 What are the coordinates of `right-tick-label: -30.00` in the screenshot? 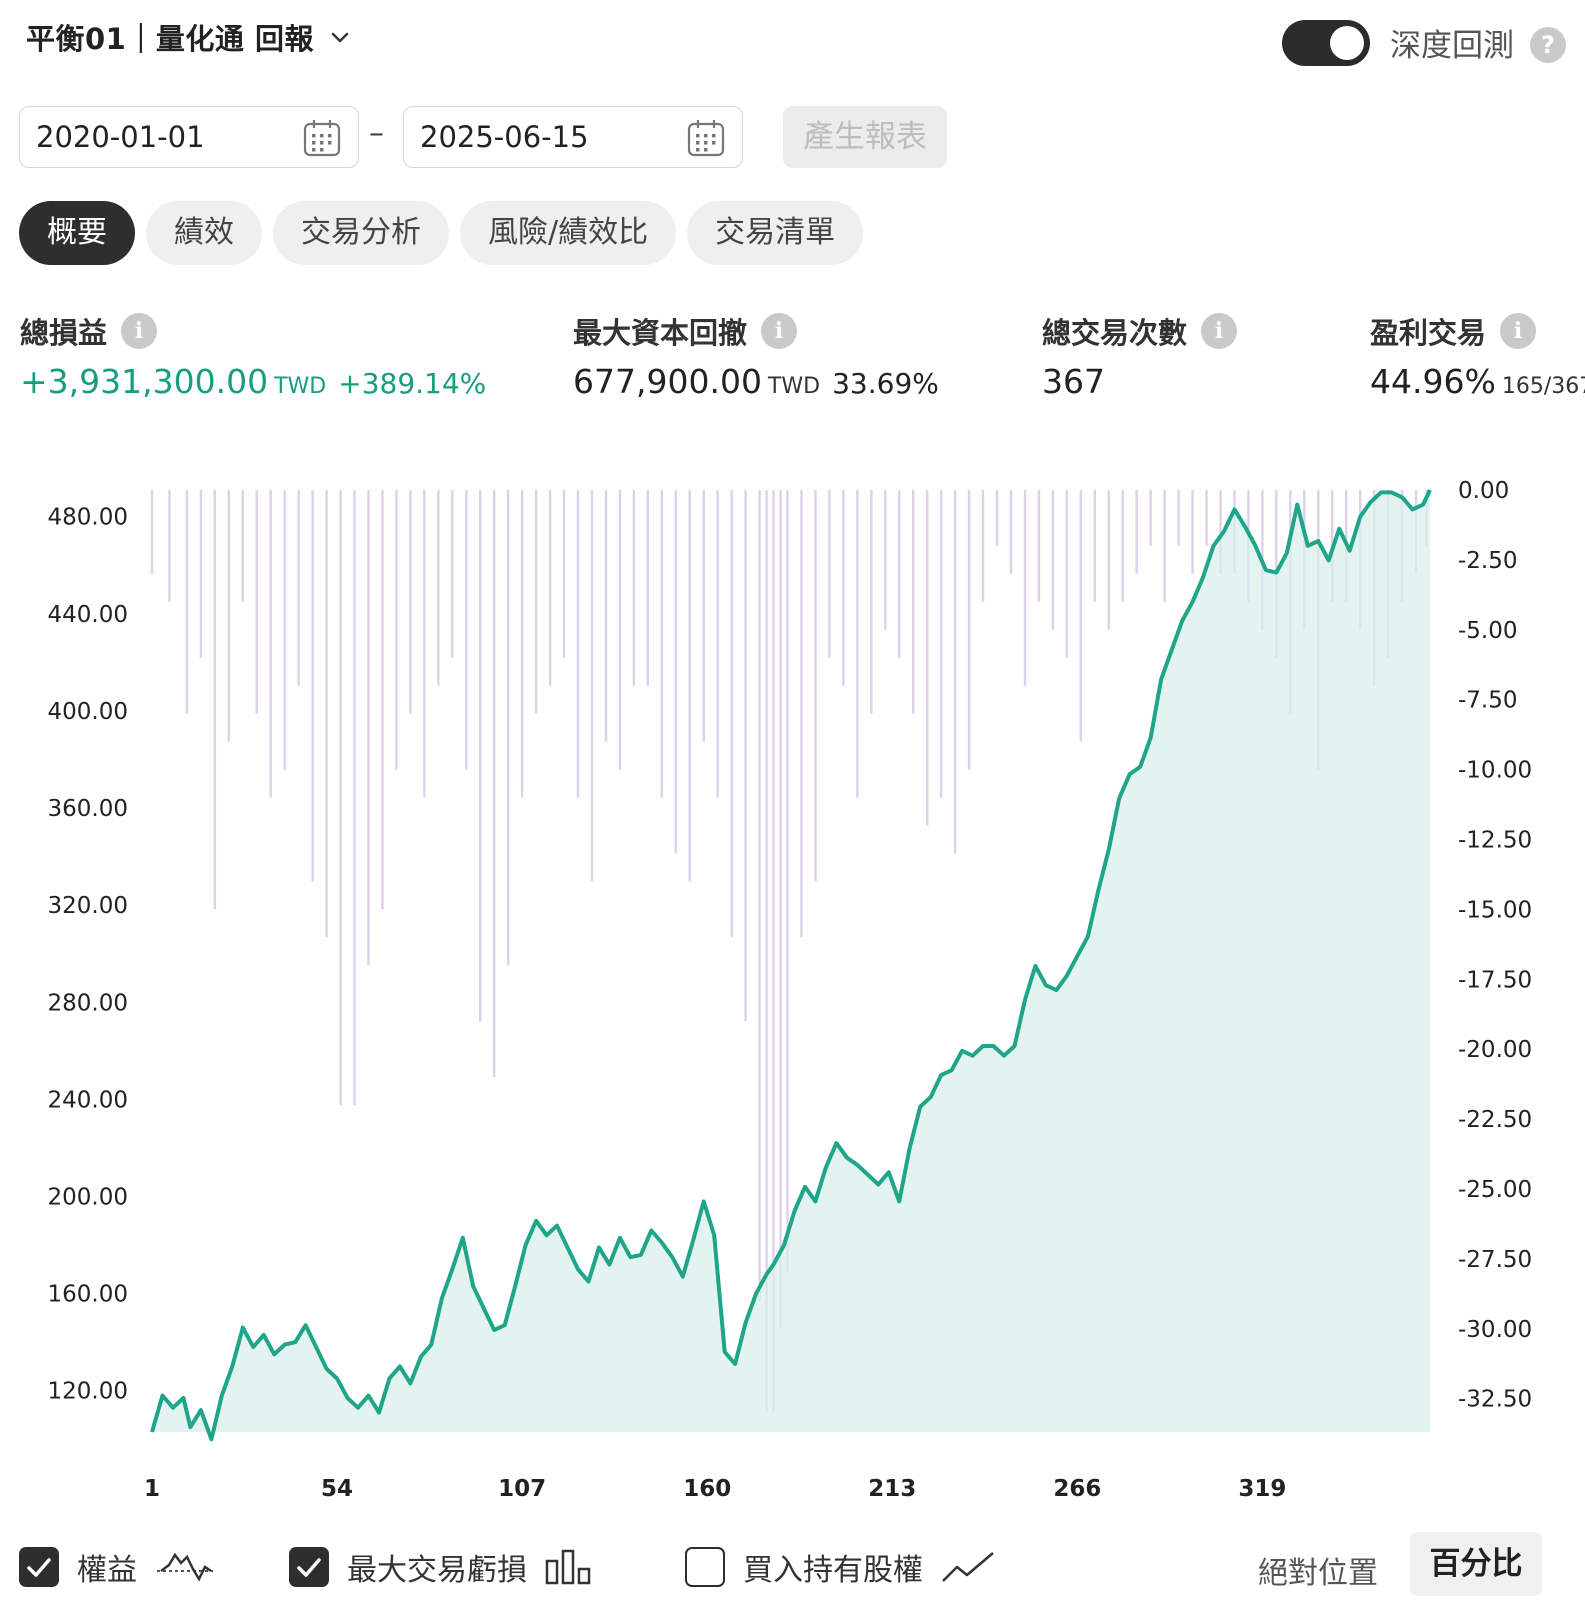 It's located at (1495, 1330).